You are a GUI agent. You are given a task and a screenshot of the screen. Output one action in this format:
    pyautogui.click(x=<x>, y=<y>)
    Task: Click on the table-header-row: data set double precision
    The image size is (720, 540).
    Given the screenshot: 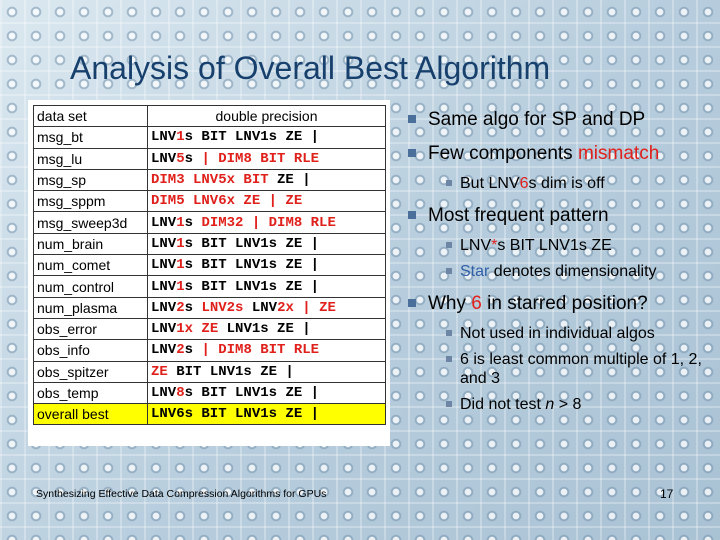 What is the action you would take?
    pyautogui.click(x=209, y=116)
    